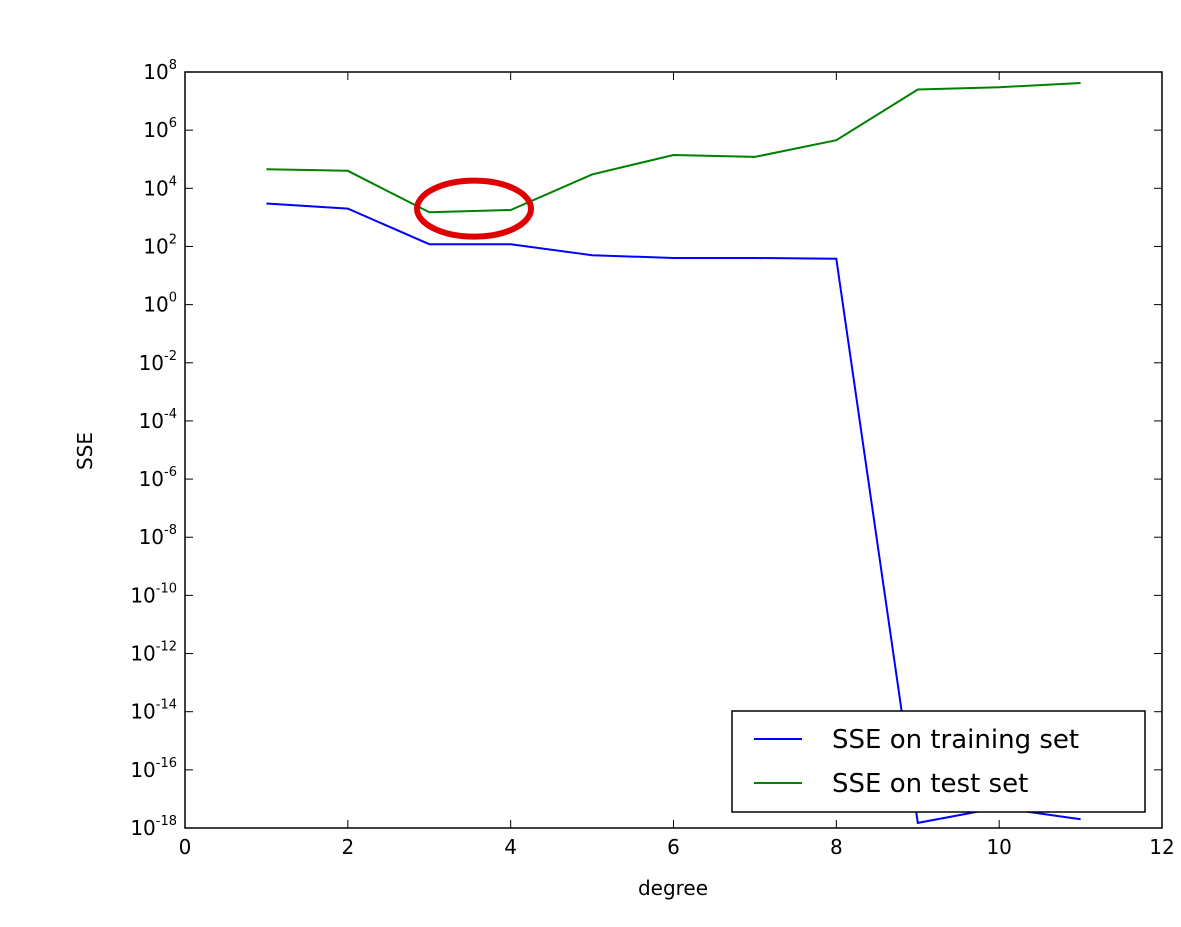 This screenshot has width=1181, height=927. Describe the element at coordinates (510, 847) in the screenshot. I see `x-tick-label: 4` at that location.